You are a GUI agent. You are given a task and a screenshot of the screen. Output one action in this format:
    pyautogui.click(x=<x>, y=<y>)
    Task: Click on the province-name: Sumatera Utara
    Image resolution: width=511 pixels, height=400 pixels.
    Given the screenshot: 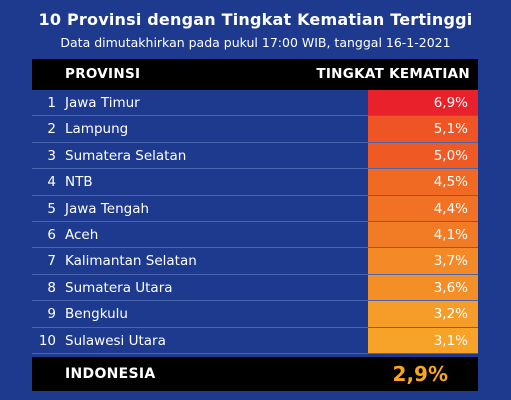 What is the action you would take?
    pyautogui.click(x=119, y=287)
    